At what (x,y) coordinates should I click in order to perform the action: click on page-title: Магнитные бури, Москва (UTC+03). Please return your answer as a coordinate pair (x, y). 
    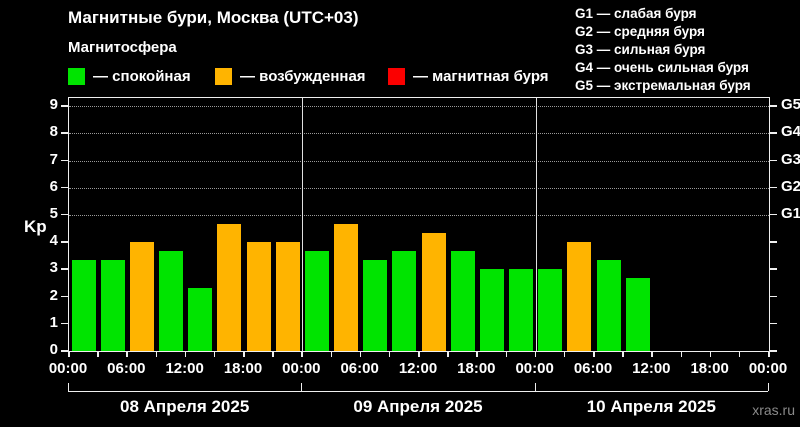
    Looking at the image, I should click on (213, 17).